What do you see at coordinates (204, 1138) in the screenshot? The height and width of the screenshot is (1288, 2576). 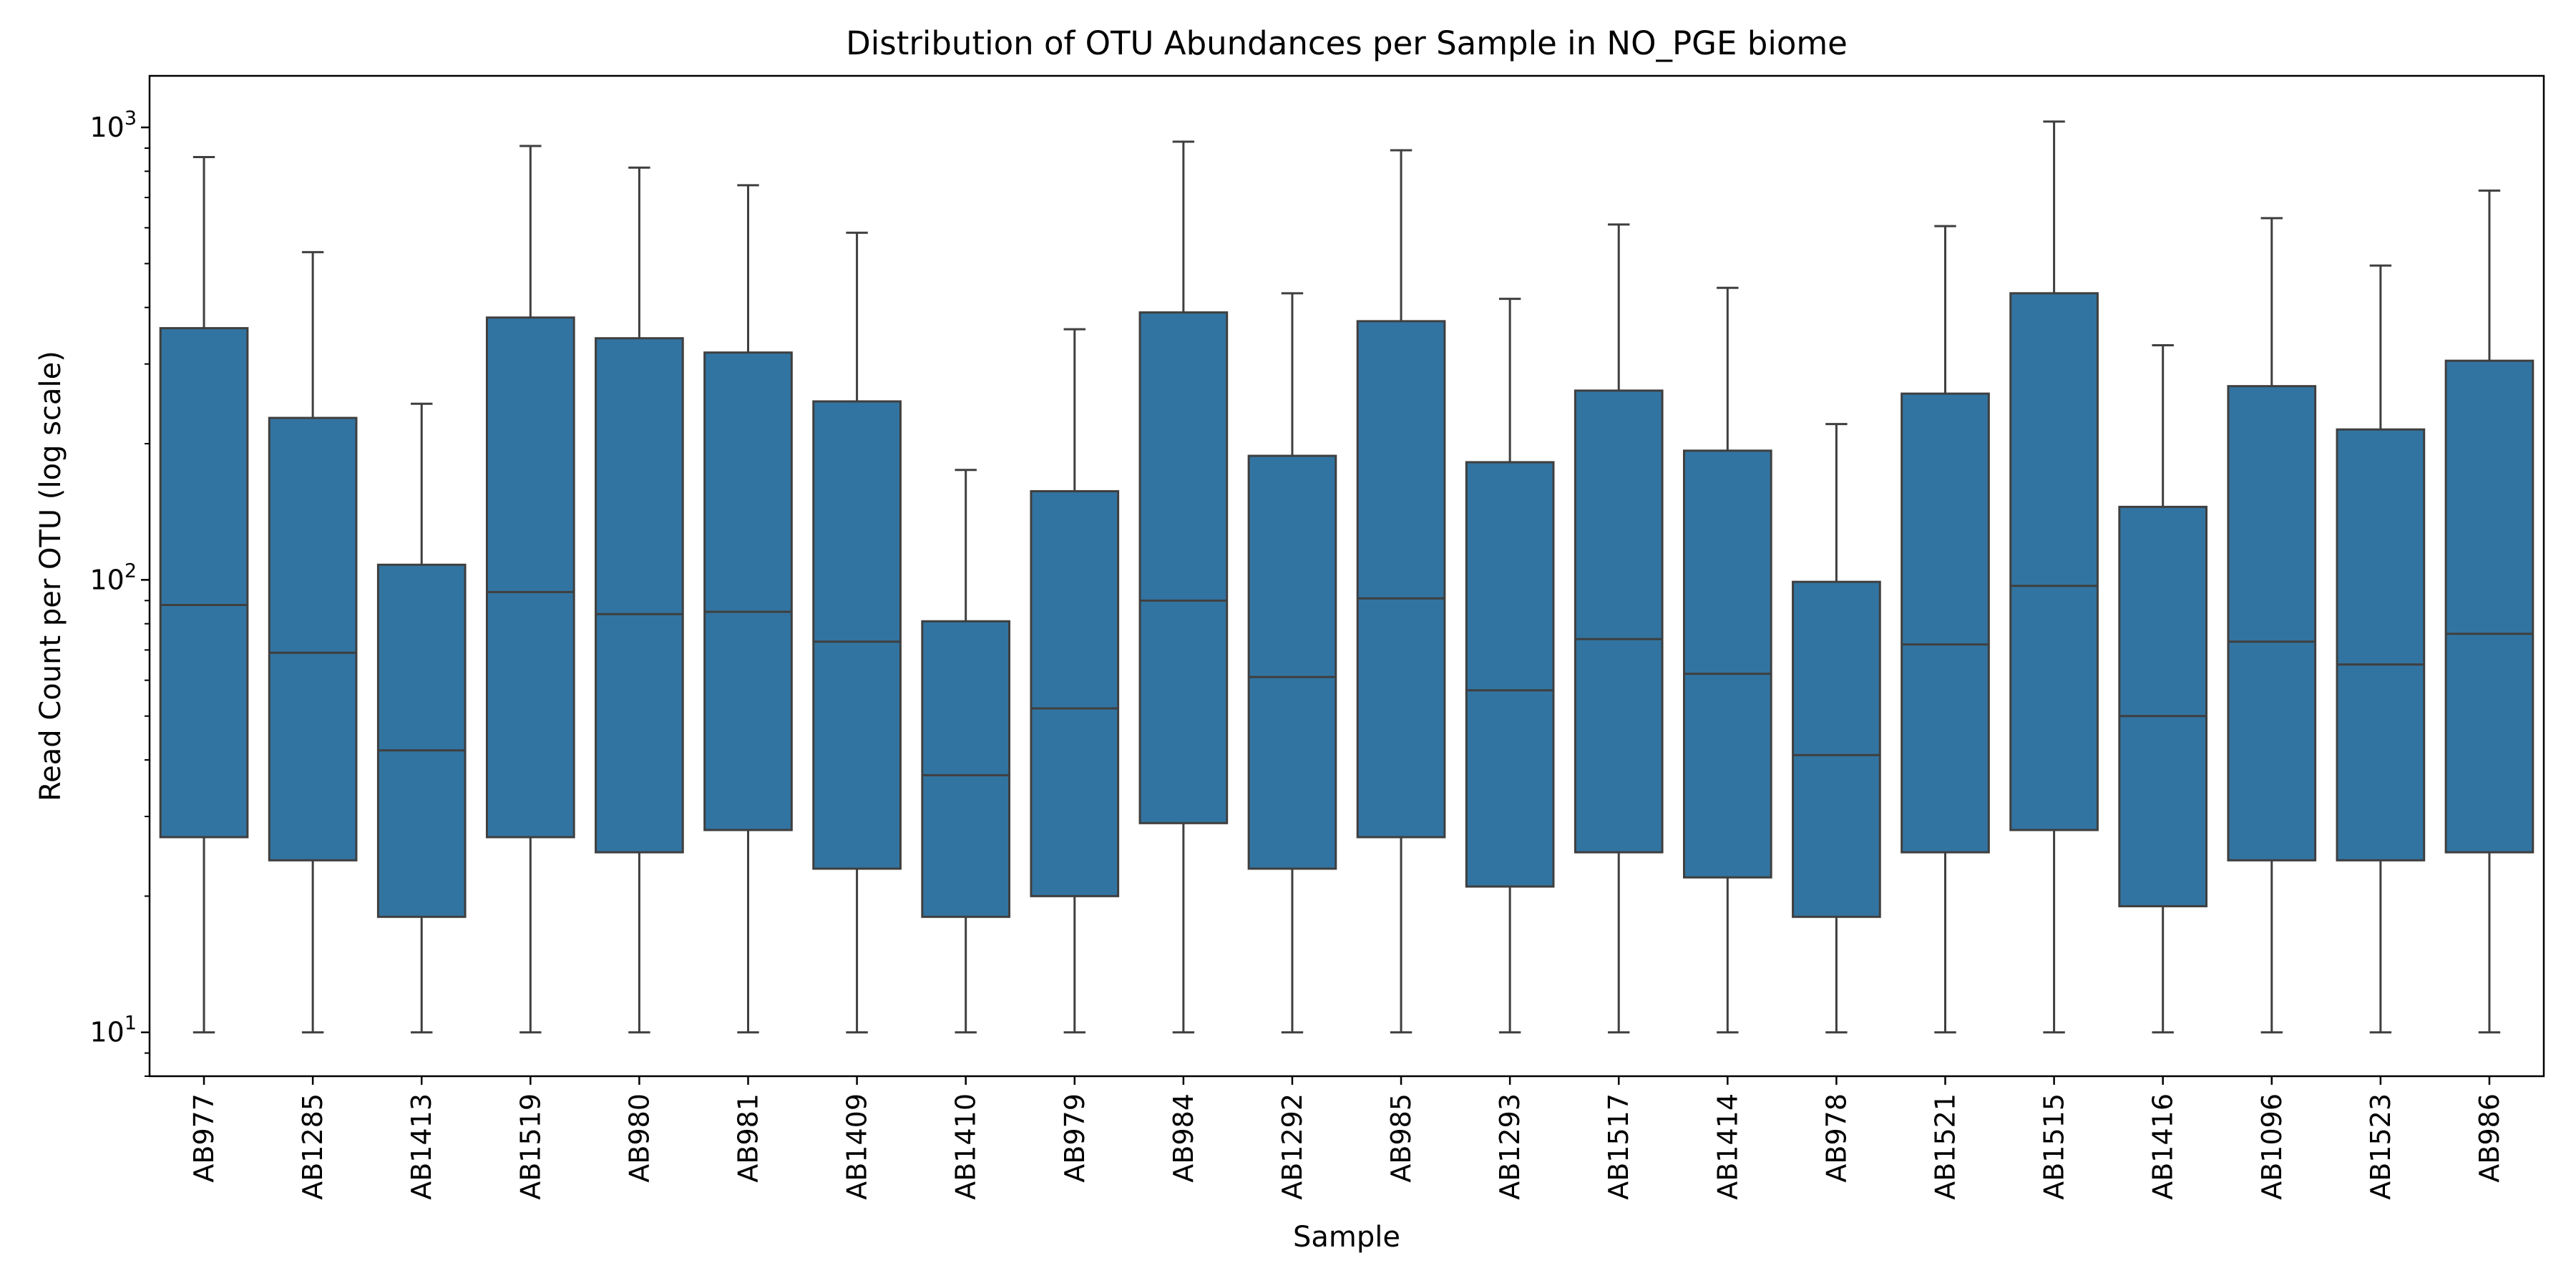 I see `x-tick-label: AB977` at bounding box center [204, 1138].